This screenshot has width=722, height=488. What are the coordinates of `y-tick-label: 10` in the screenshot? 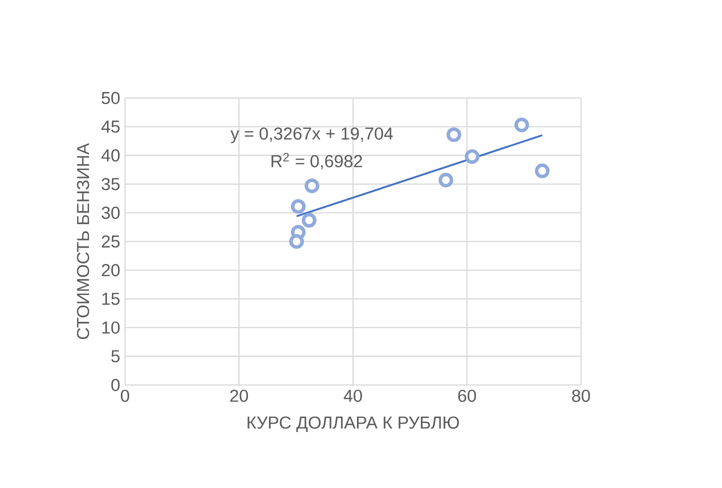 It's located at (111, 327).